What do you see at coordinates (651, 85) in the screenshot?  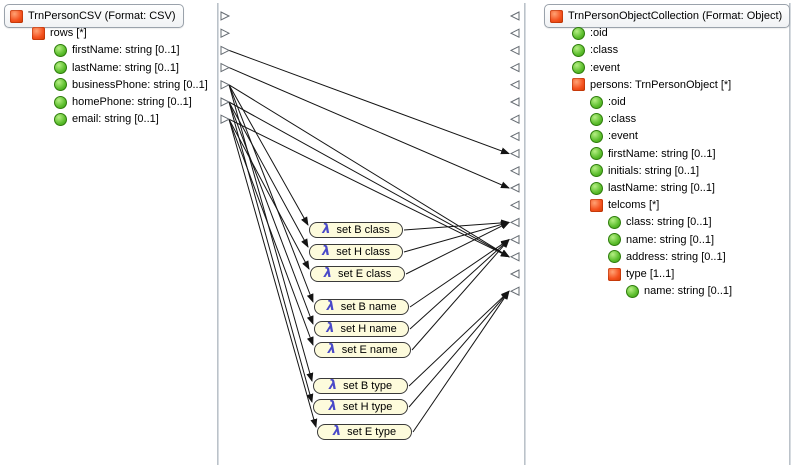 I see `target-tree-row-persons: persons: TrnPersonObject [*]` at bounding box center [651, 85].